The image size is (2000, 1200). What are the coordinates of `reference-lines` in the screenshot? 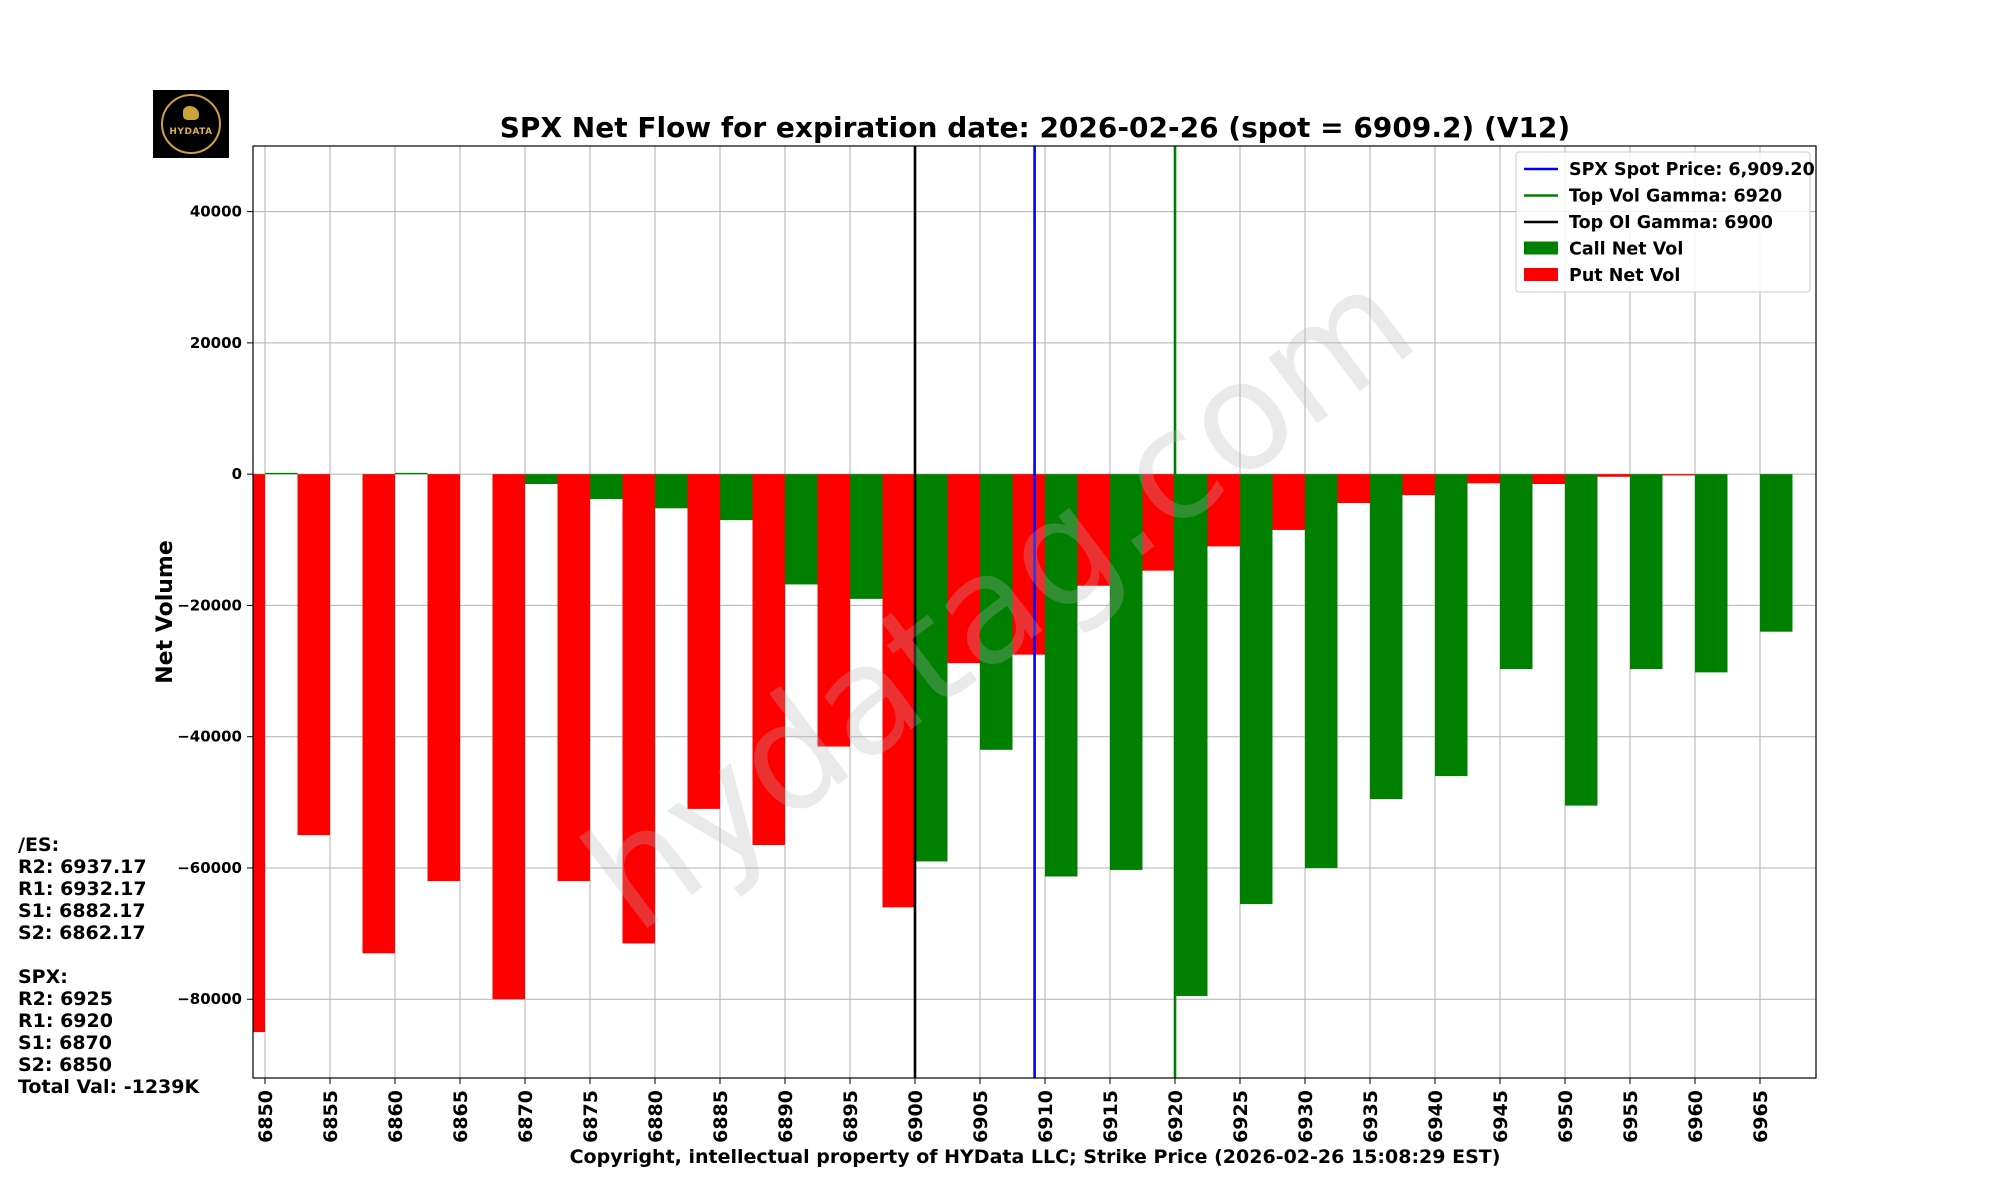 It's located at (1045, 612).